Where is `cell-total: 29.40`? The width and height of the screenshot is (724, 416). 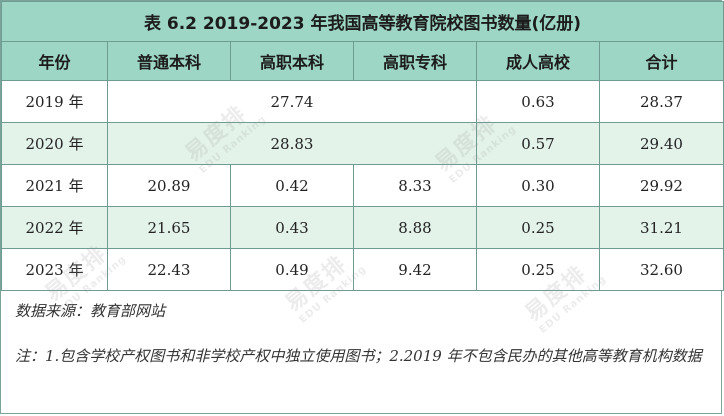 cell-total: 29.40 is located at coordinates (661, 143).